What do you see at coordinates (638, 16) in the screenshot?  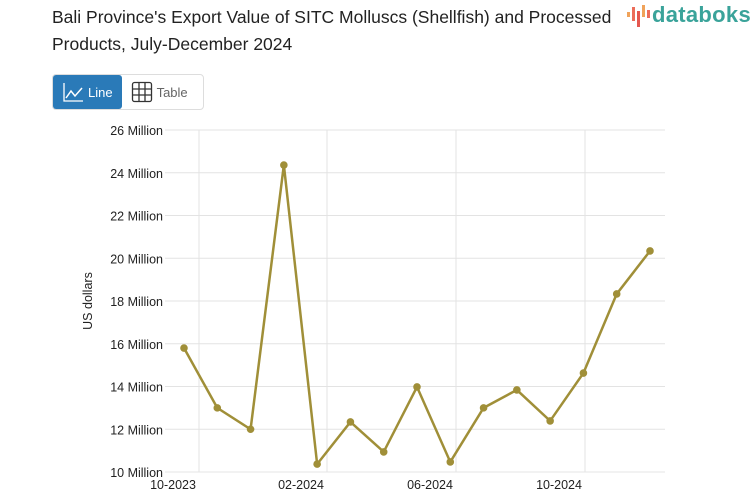 I see `logo-bars-icon` at bounding box center [638, 16].